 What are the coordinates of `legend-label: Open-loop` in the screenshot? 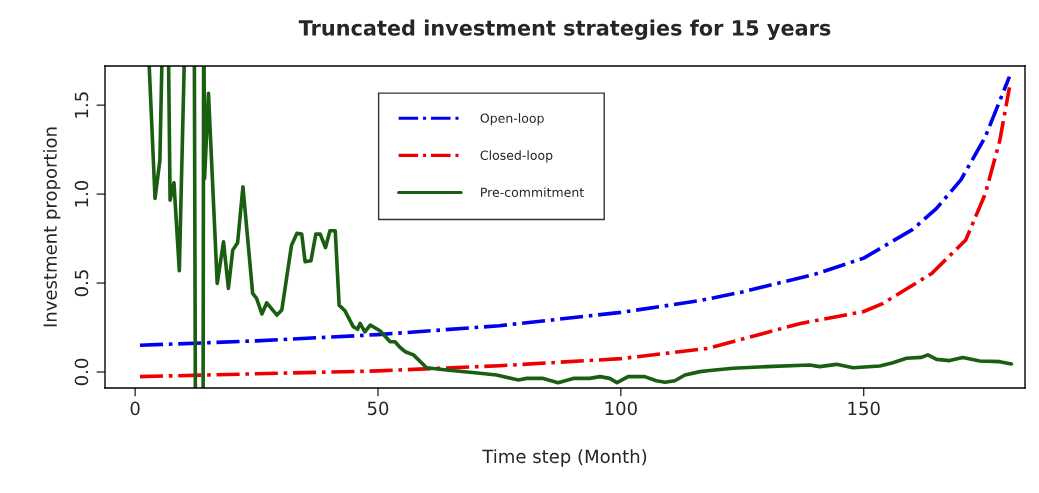 It's located at (512, 119).